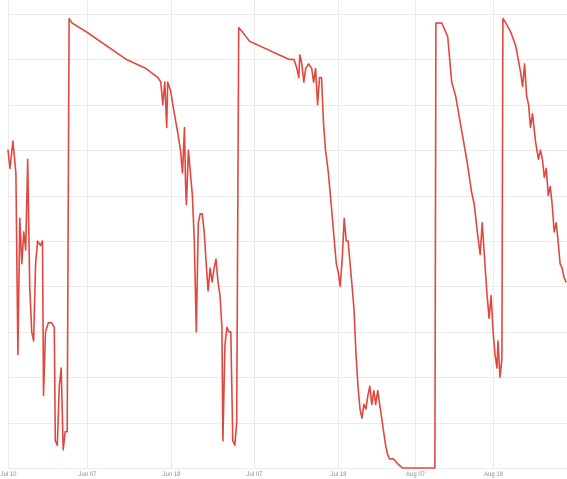 Image resolution: width=567 pixels, height=479 pixels. What do you see at coordinates (338, 475) in the screenshot?
I see `x-tick-label-4: Jul 18` at bounding box center [338, 475].